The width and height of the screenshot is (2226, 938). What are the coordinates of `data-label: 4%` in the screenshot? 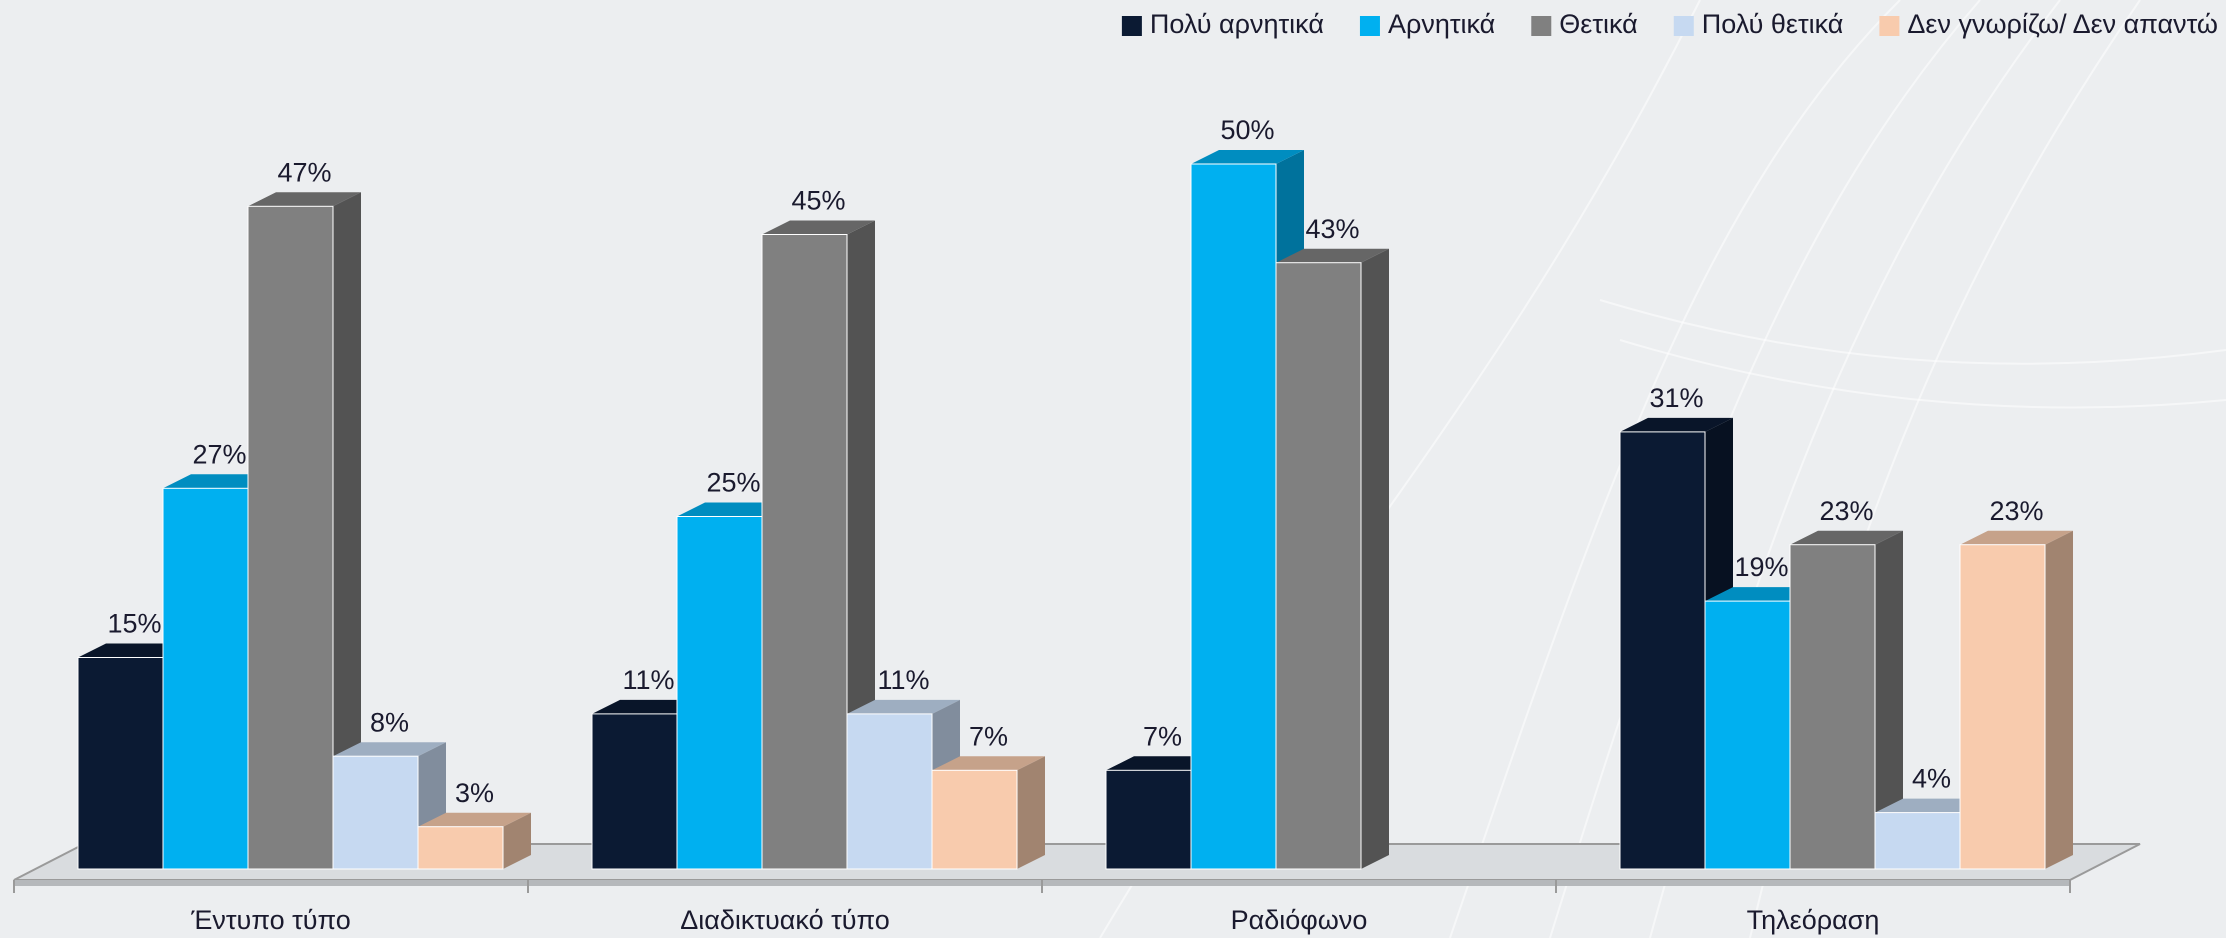 It's located at (1931, 779).